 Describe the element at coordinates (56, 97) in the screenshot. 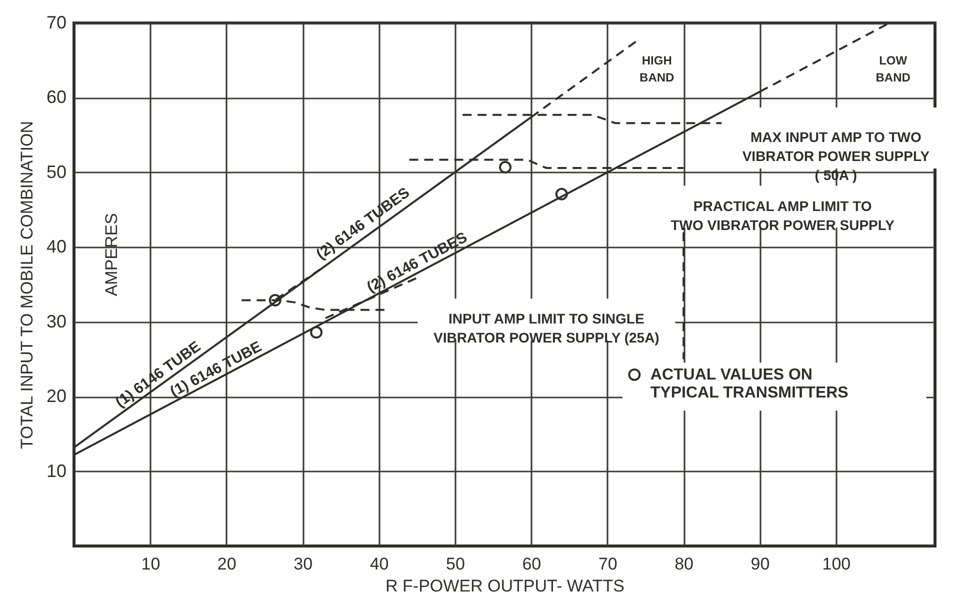

I see `y-tick-label: 60` at that location.